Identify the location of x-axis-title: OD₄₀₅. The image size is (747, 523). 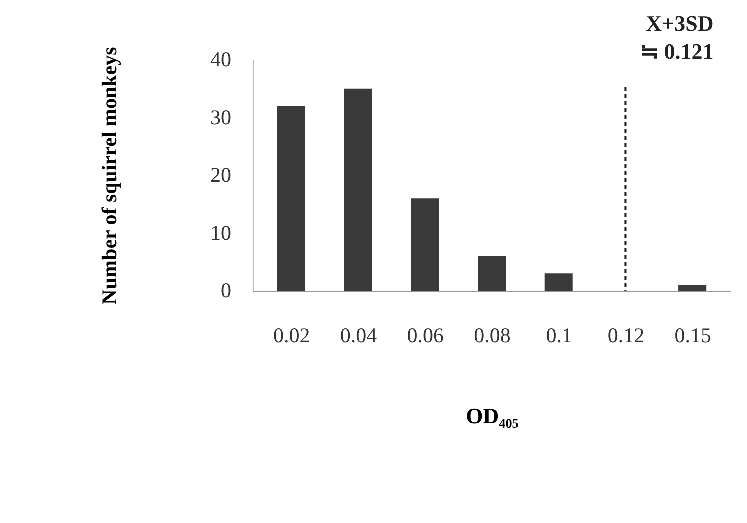
(493, 416).